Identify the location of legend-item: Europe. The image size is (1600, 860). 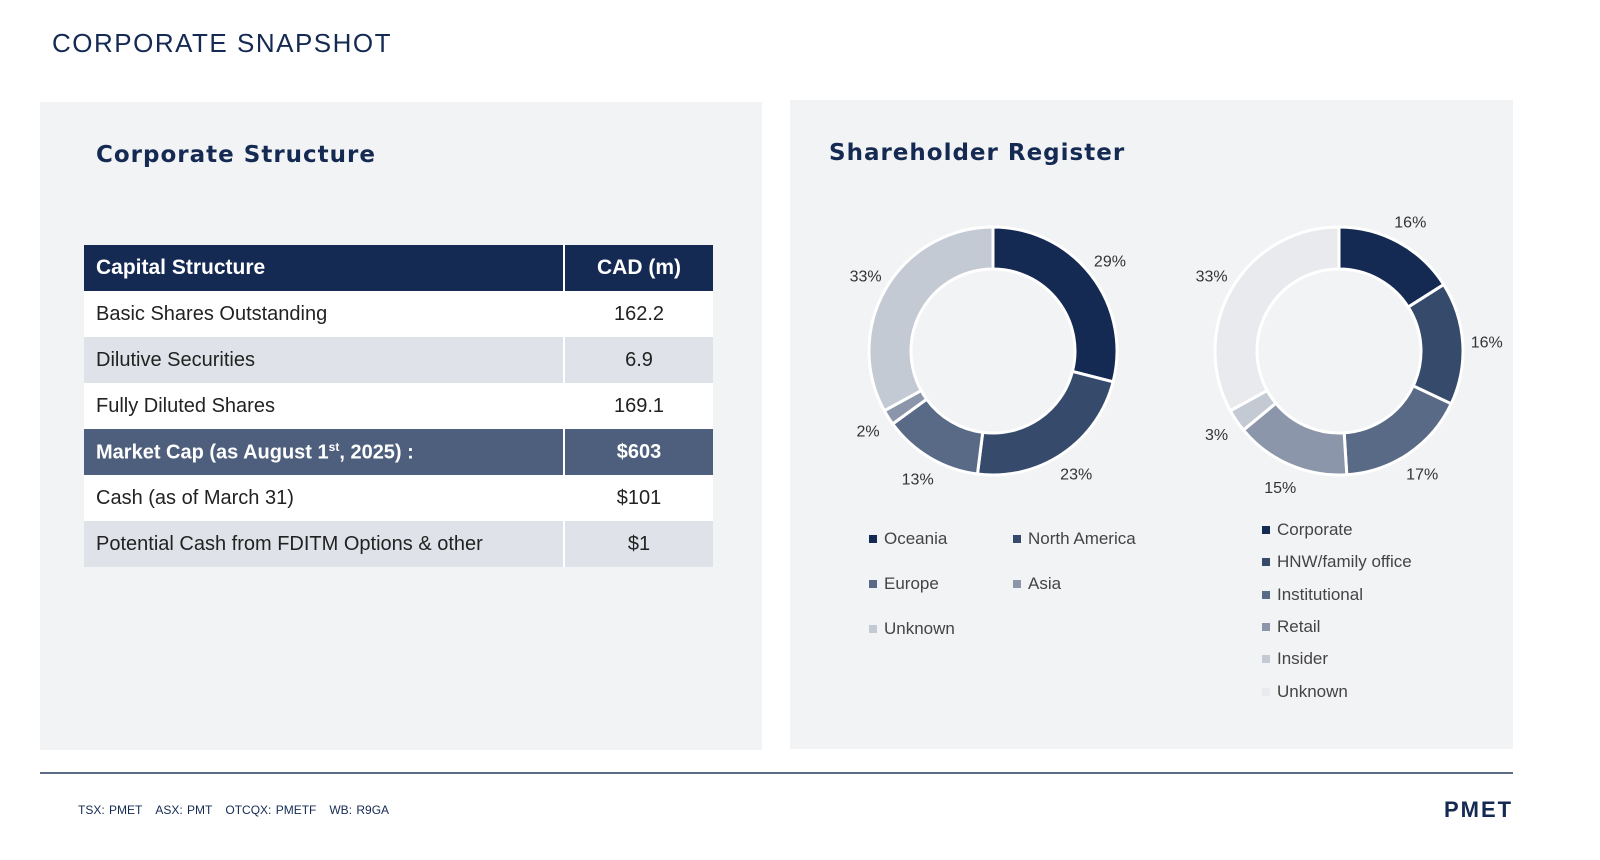
(904, 584).